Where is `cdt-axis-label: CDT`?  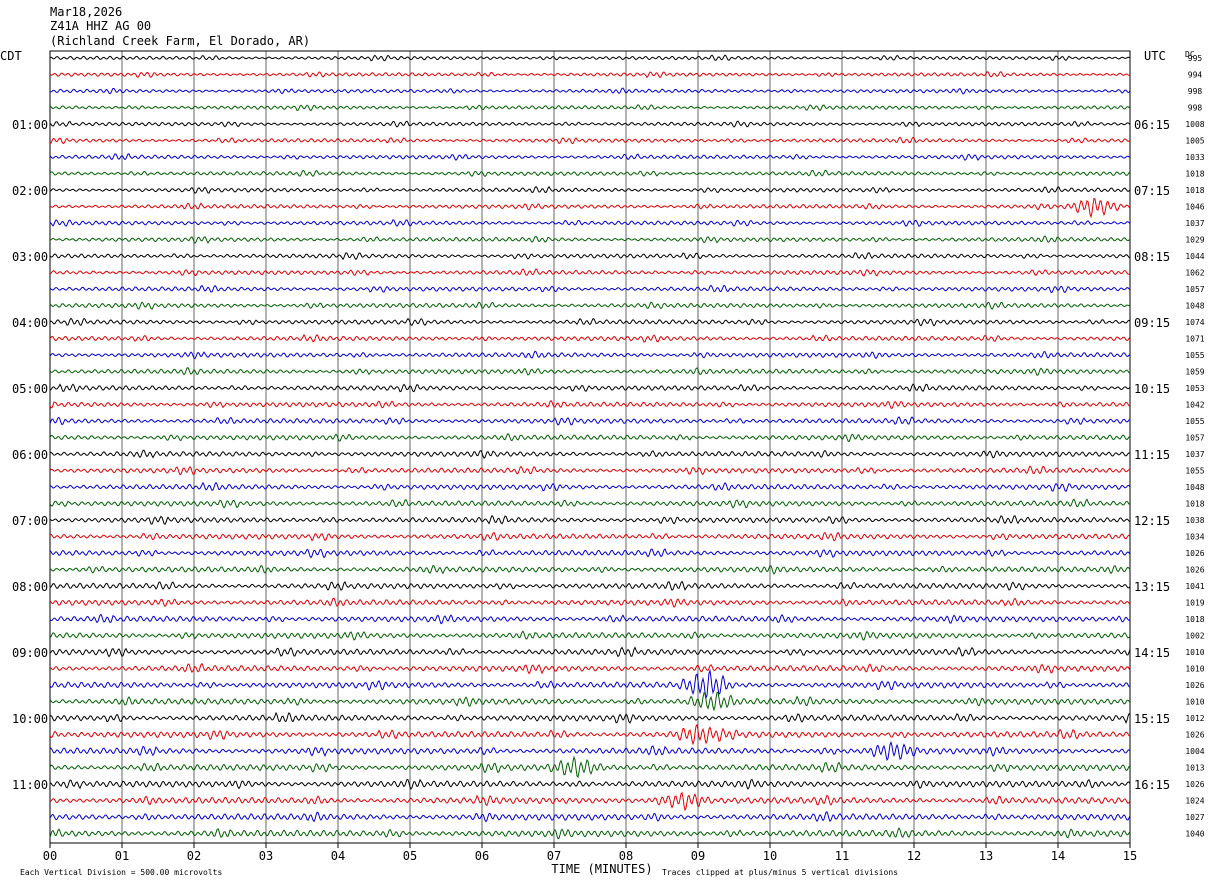
cdt-axis-label: CDT is located at coordinates (11, 56).